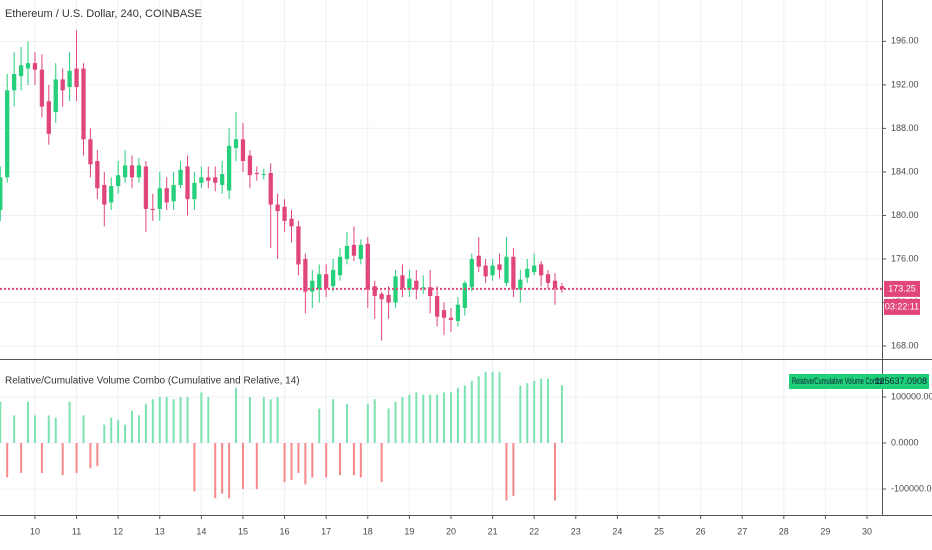 The width and height of the screenshot is (932, 550). I want to click on x-tick-label: 18, so click(368, 531).